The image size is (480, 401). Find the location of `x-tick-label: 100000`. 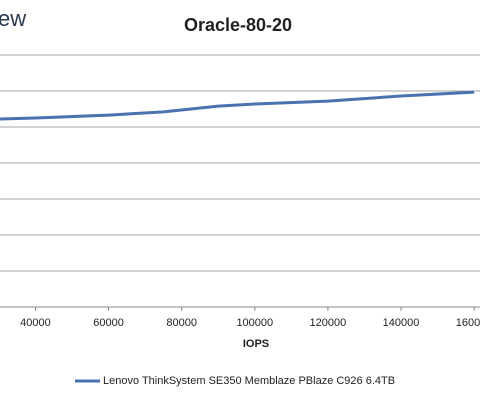

x-tick-label: 100000 is located at coordinates (254, 323).